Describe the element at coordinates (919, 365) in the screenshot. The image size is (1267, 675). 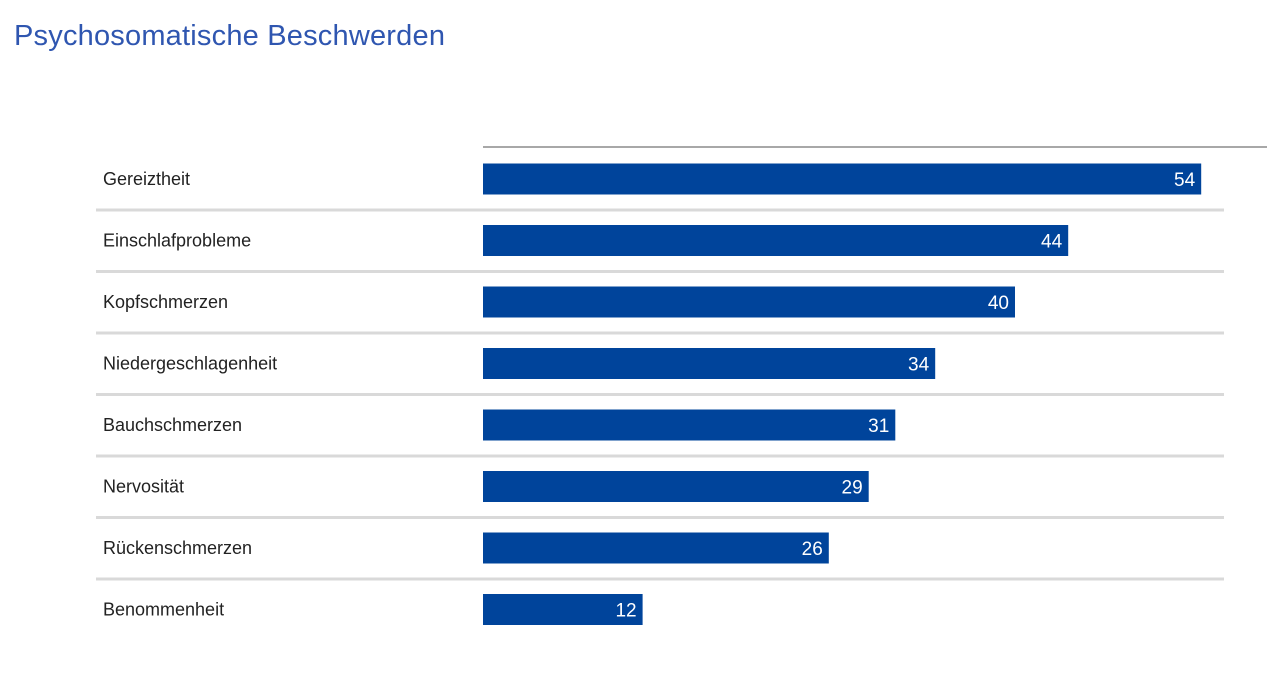
I see `value-label: 34` at that location.